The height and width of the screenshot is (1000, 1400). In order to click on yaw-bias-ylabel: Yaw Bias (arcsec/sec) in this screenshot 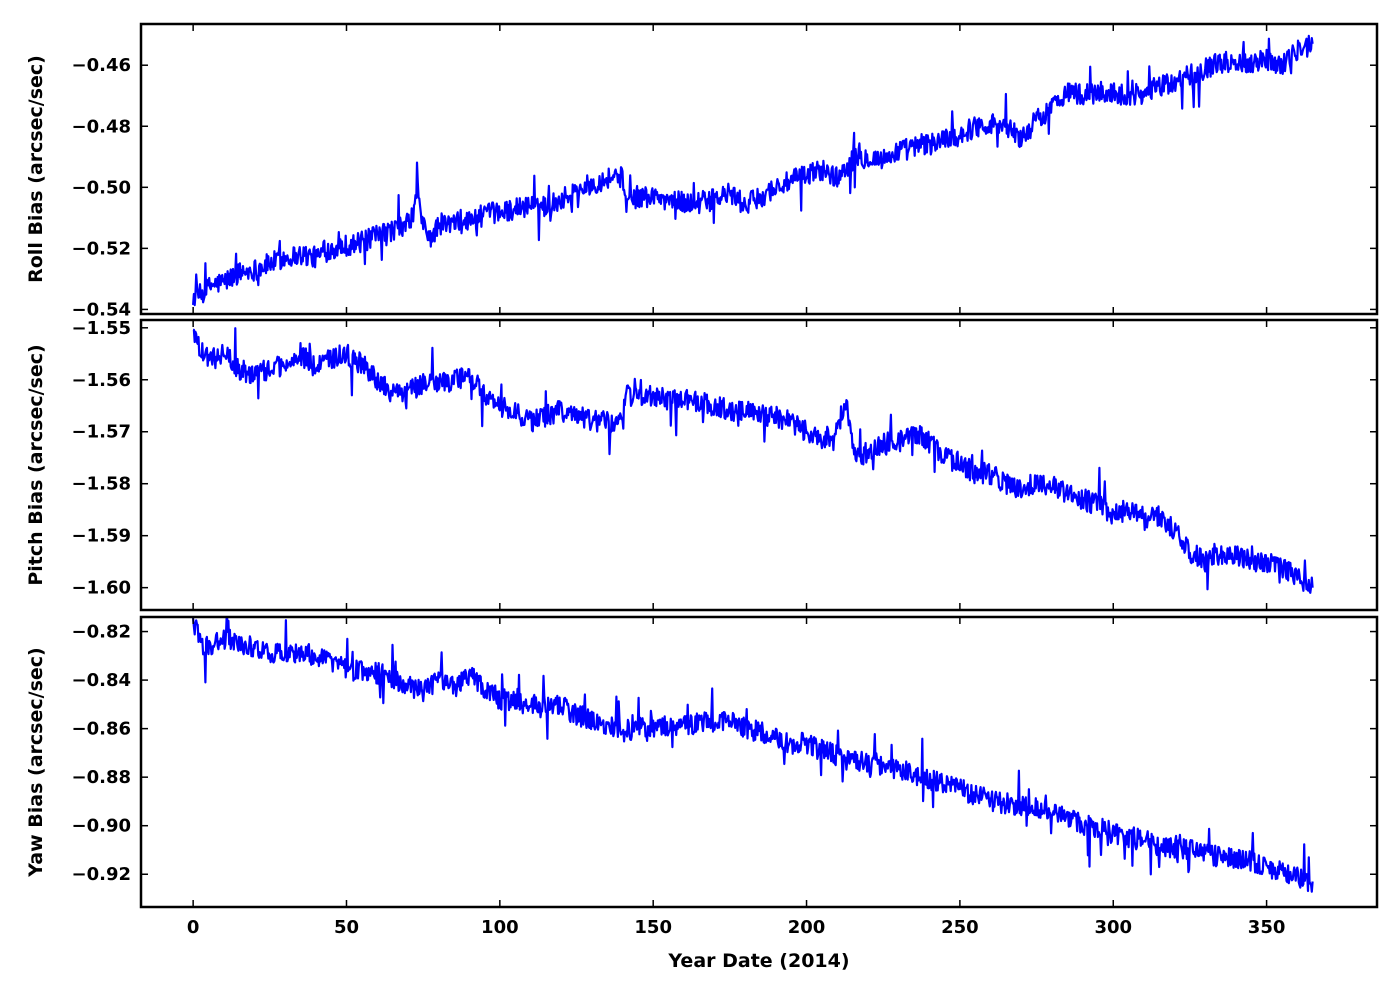, I will do `click(36, 762)`.